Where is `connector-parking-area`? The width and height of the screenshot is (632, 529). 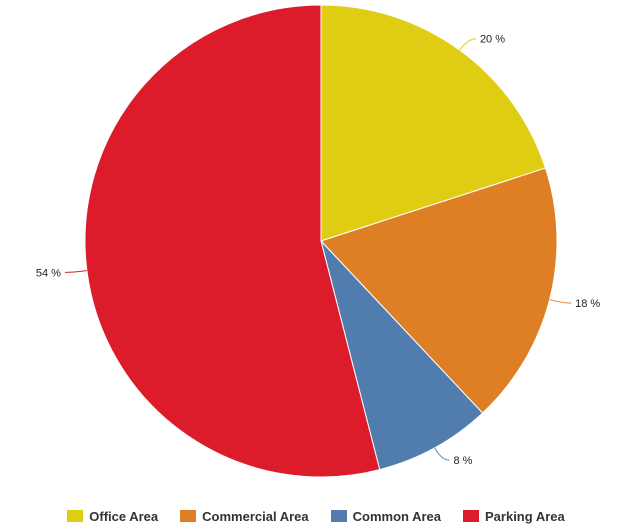
connector-parking-area is located at coordinates (75, 271).